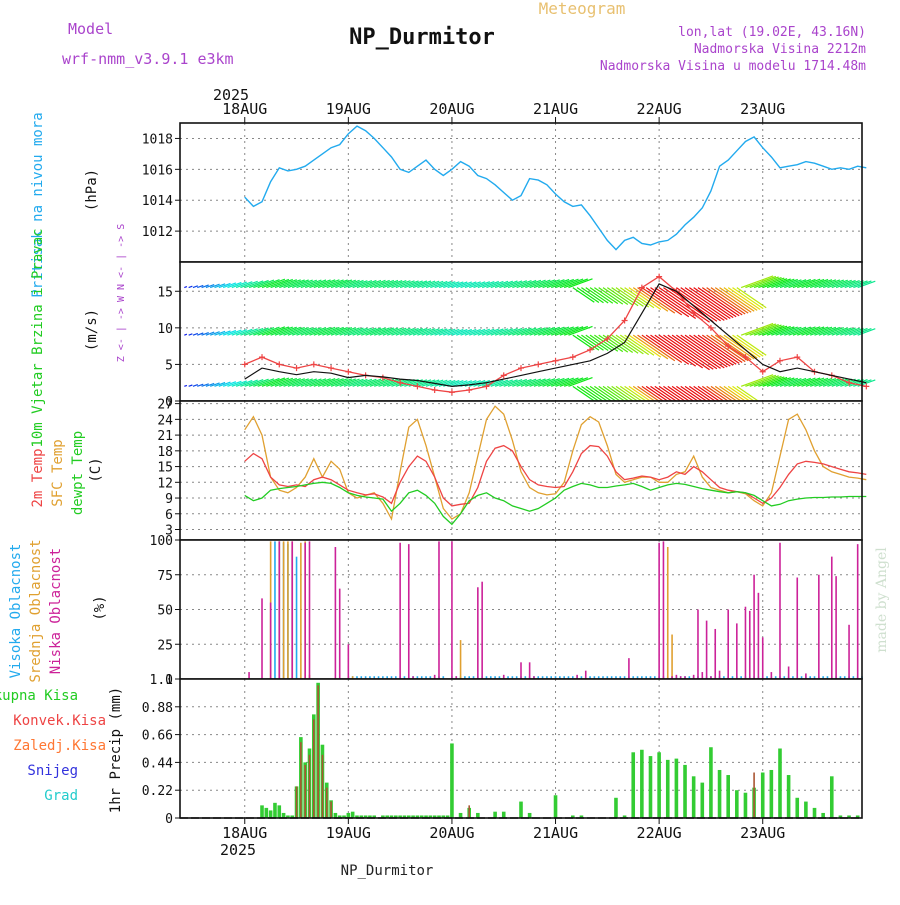 This screenshot has width=900, height=905. Describe the element at coordinates (503, 830) in the screenshot. I see `bottom-day-labels: 18AUG 19AUG 20AUG 21AUG 22AUG 23AUG` at that location.